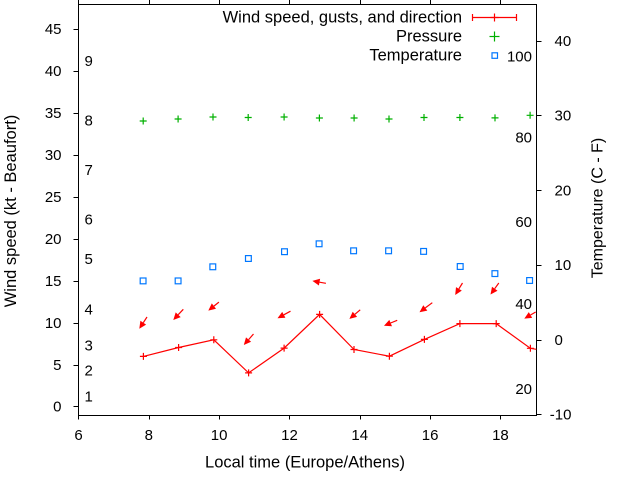 This screenshot has height=480, width=640. Describe the element at coordinates (53, 113) in the screenshot. I see `svg-text: 35` at that location.